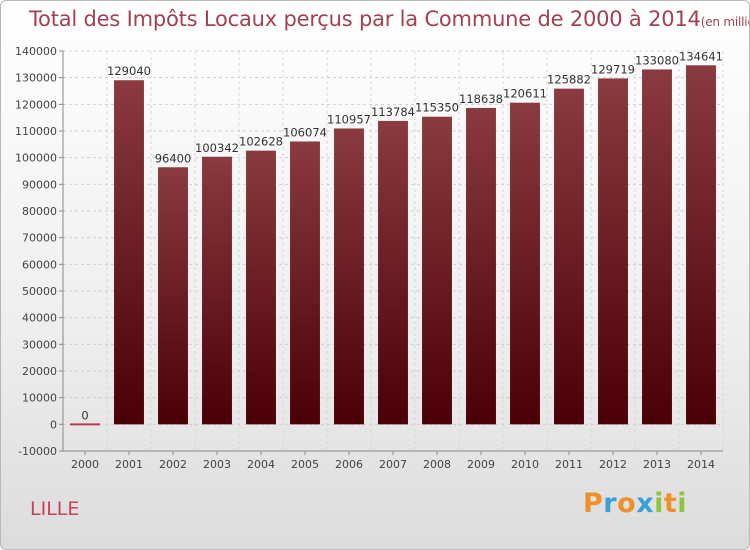 This screenshot has height=550, width=750. Describe the element at coordinates (481, 99) in the screenshot. I see `value-label: 118638` at that location.